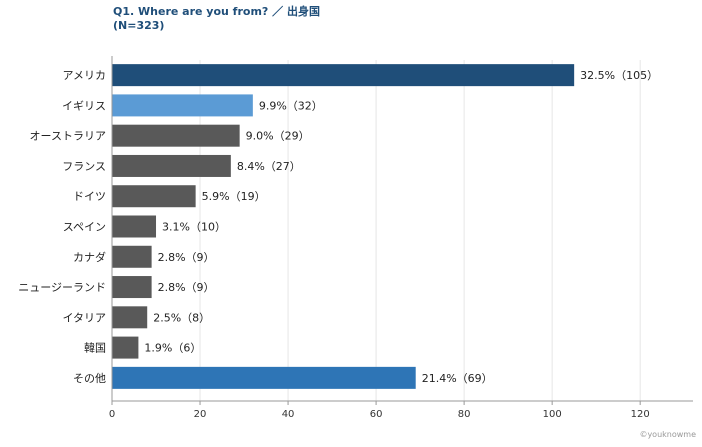  I want to click on data-label-6: 2.8%（9）, so click(186, 257).